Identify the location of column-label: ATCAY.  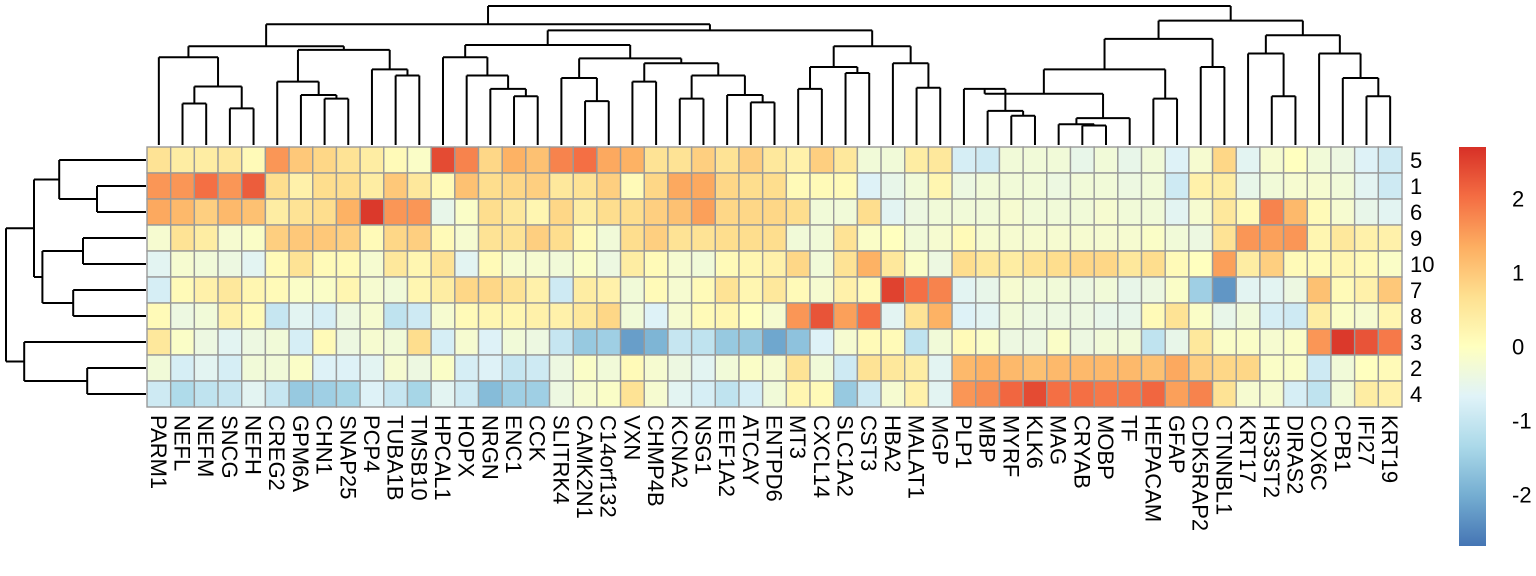
(750, 450).